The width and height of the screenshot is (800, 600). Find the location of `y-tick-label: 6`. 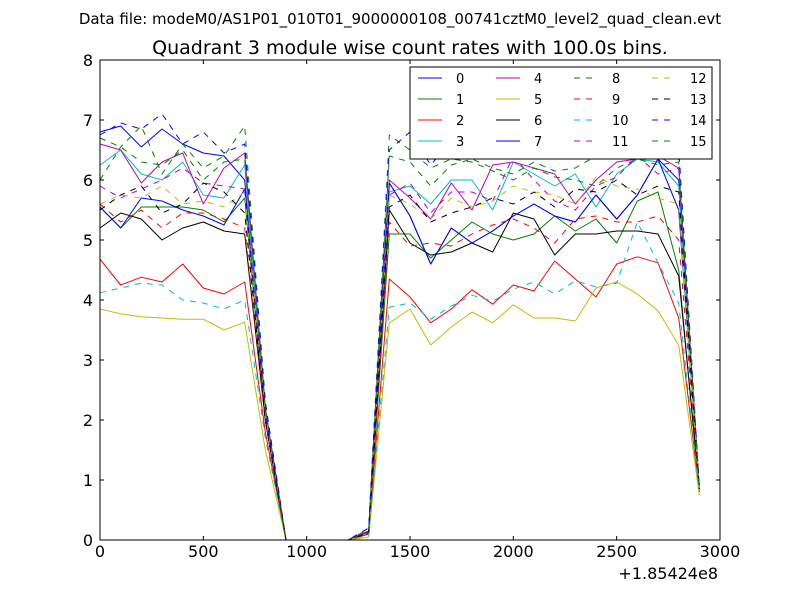

y-tick-label: 6 is located at coordinates (88, 180).